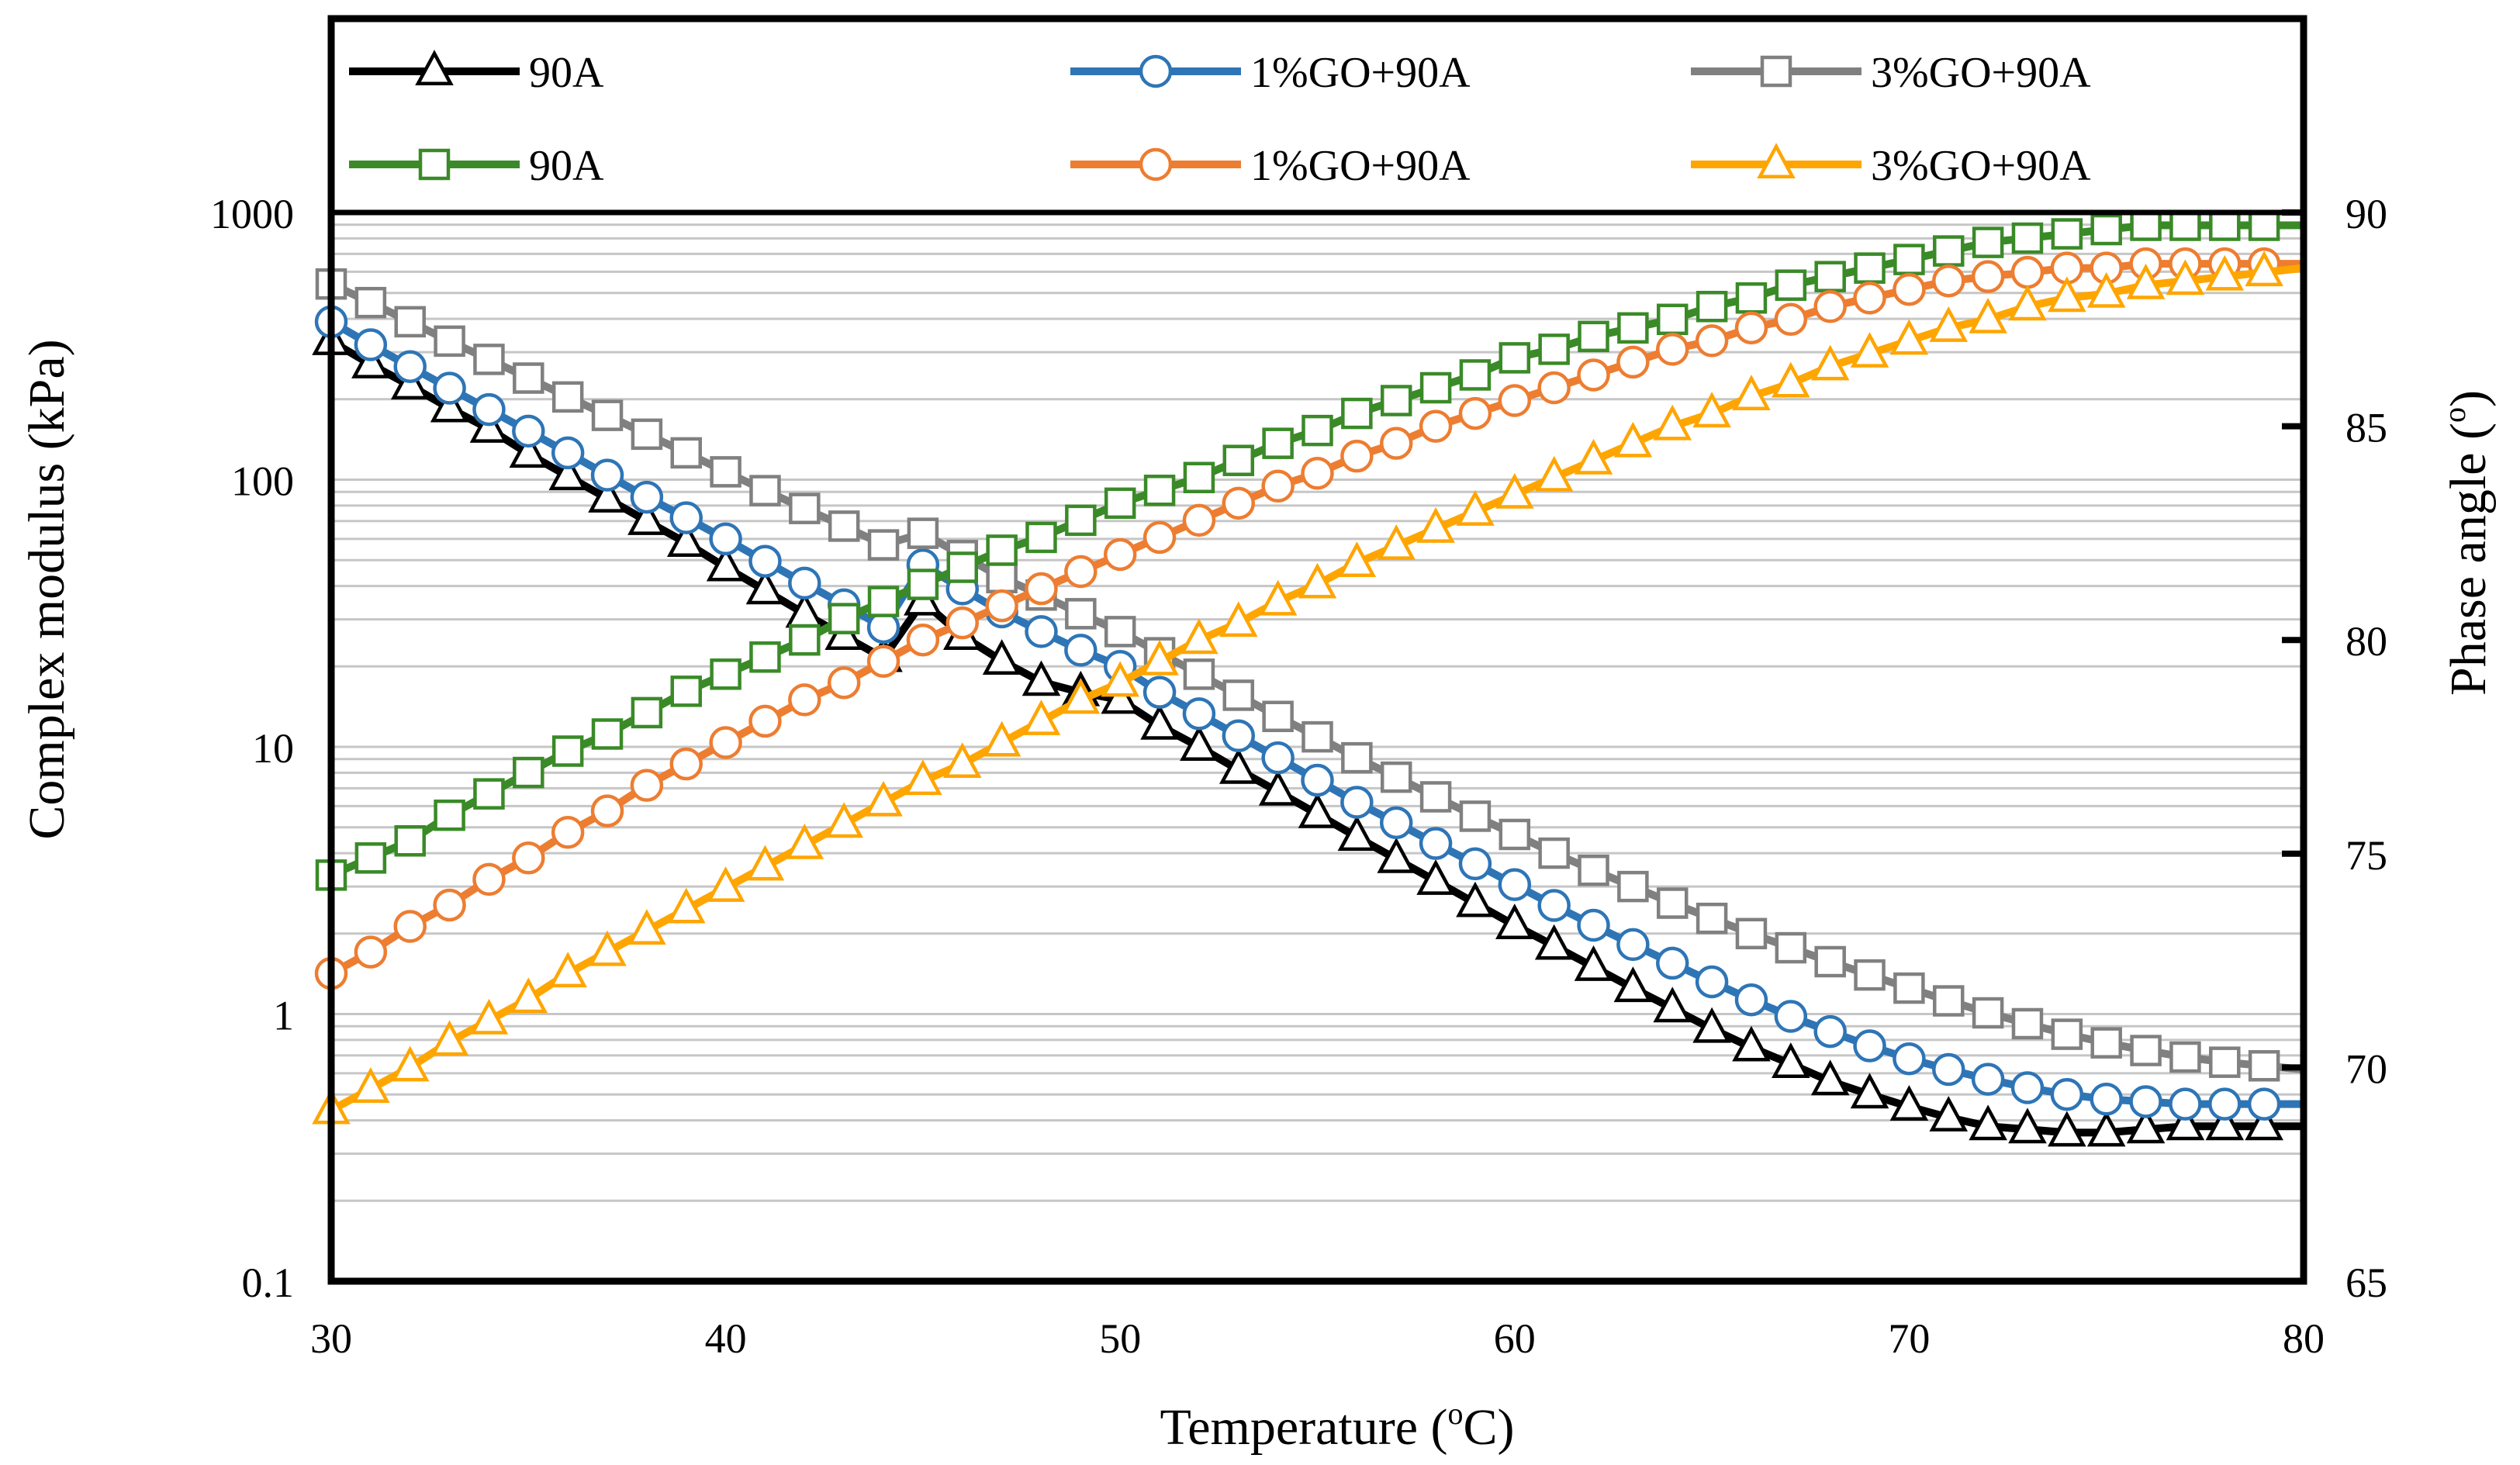 The image size is (2520, 1465). I want to click on y-right-tick-label: 70, so click(2366, 1068).